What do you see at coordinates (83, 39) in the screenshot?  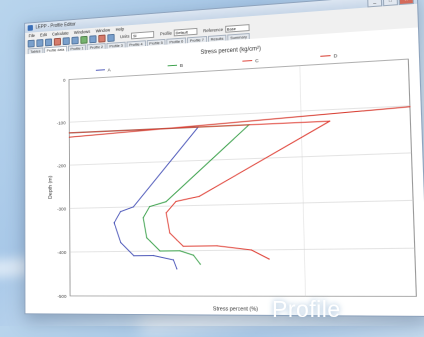 I see `run-icon` at bounding box center [83, 39].